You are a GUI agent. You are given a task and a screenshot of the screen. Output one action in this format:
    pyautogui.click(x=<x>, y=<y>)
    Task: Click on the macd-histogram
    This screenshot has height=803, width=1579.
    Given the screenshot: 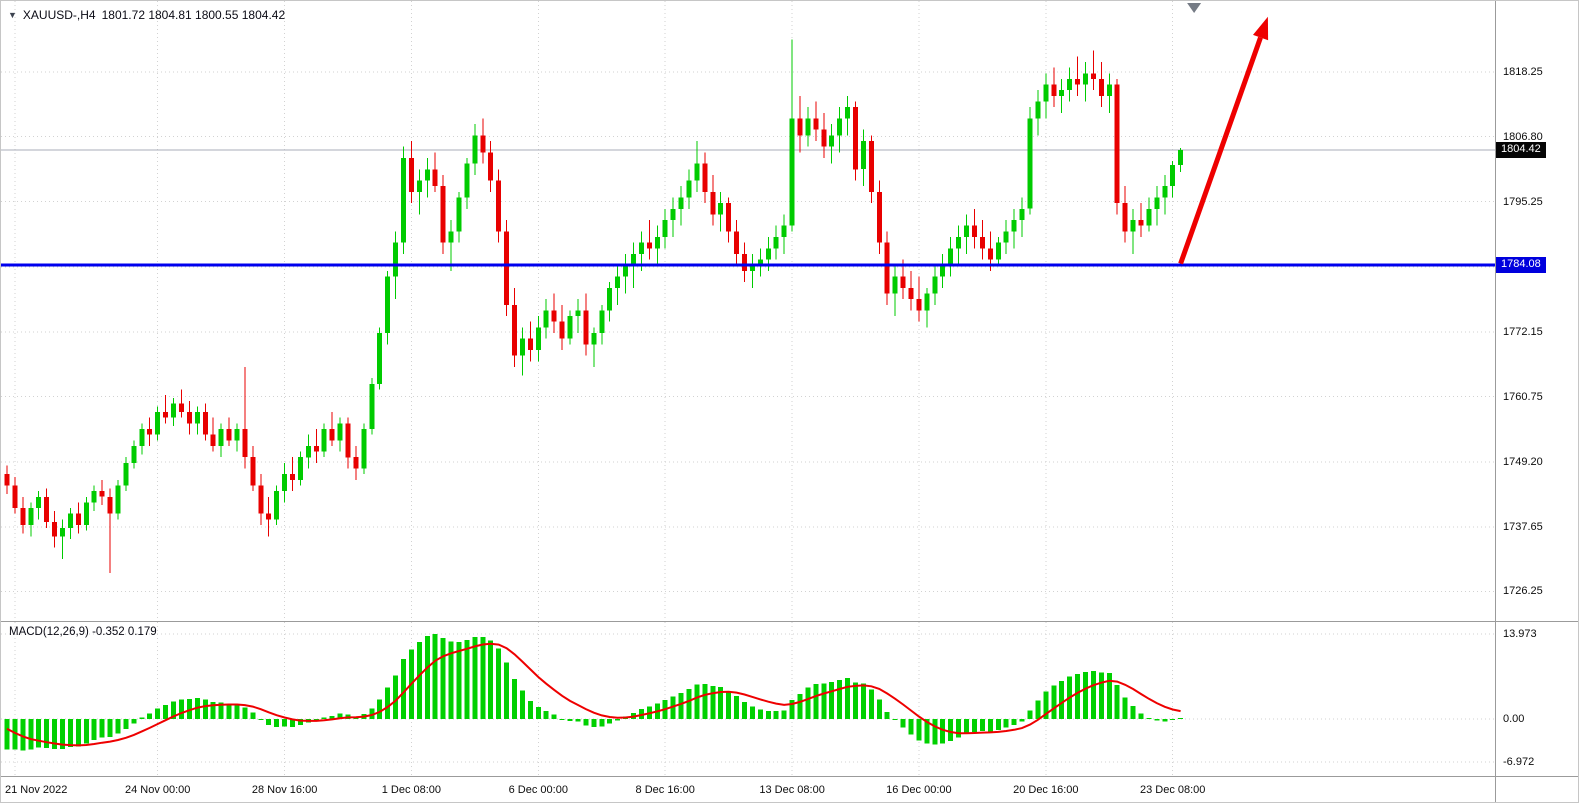 What is the action you would take?
    pyautogui.click(x=594, y=692)
    